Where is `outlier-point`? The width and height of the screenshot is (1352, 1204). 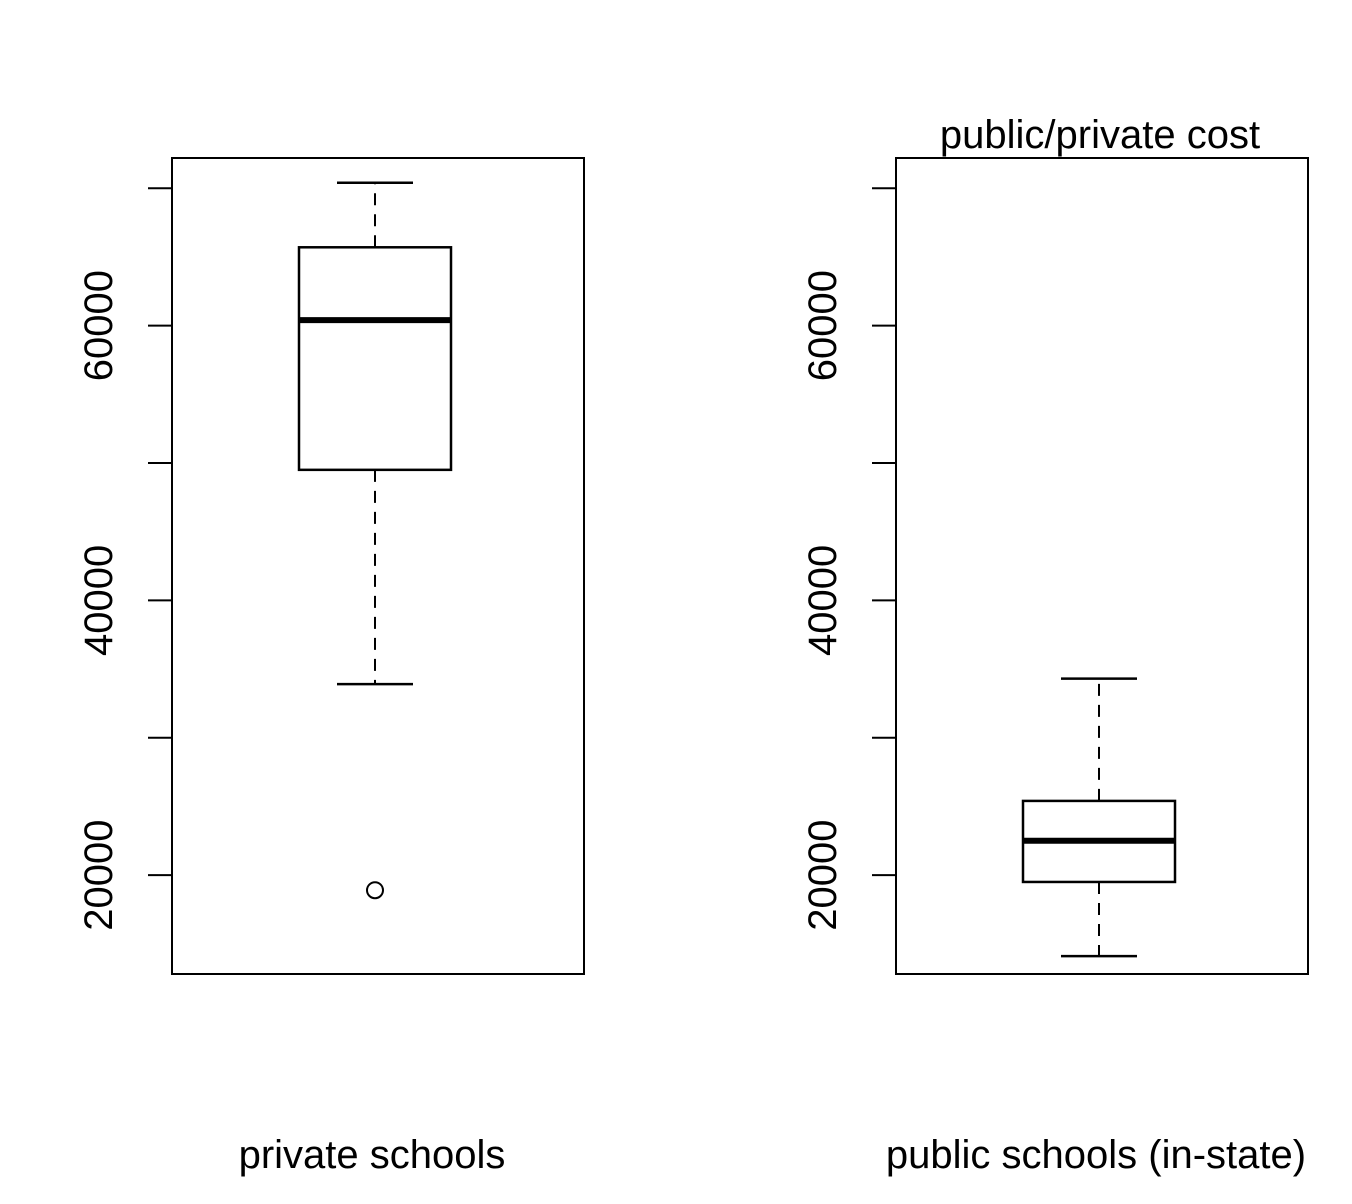
outlier-point is located at coordinates (375, 890).